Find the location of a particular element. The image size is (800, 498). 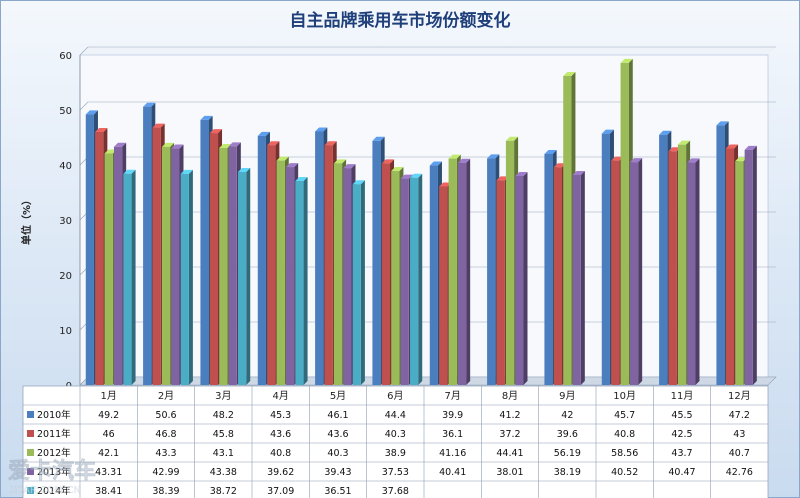

watermark-text: 爱卡汽车 is located at coordinates (52, 471).